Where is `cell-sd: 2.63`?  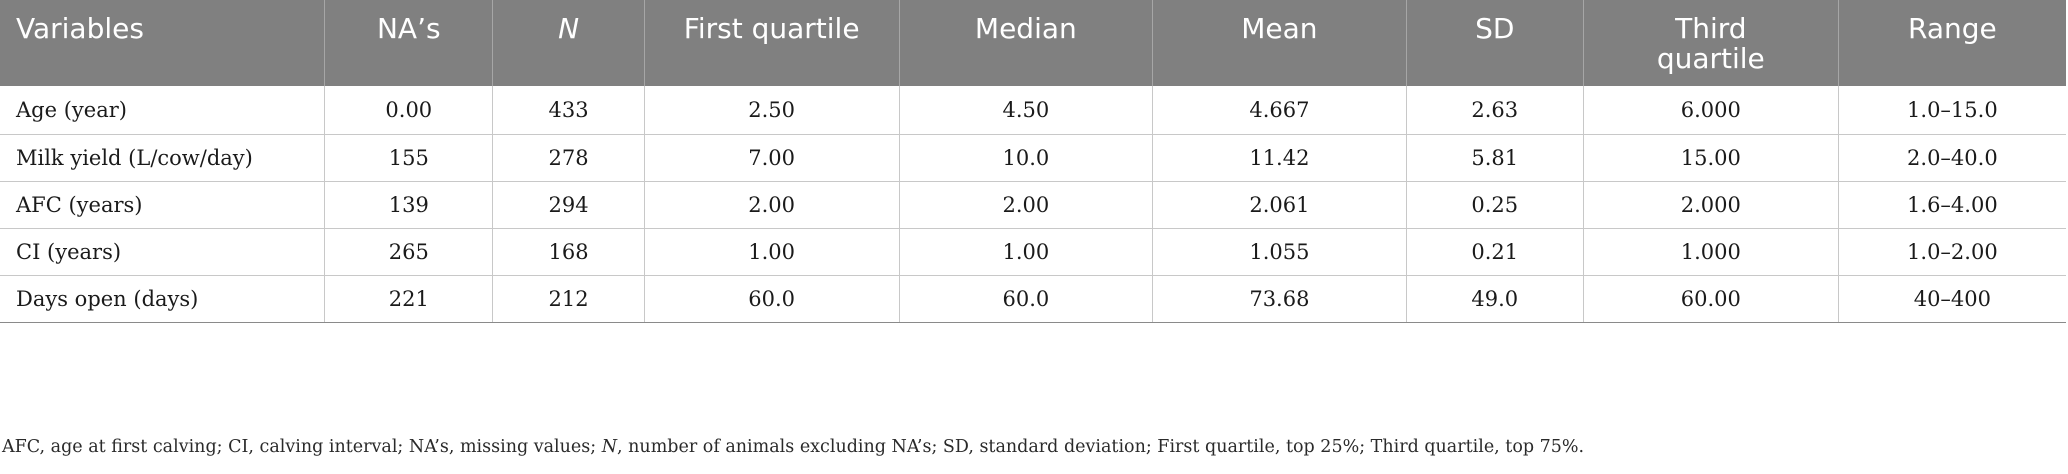
cell-sd: 2.63 is located at coordinates (1495, 110).